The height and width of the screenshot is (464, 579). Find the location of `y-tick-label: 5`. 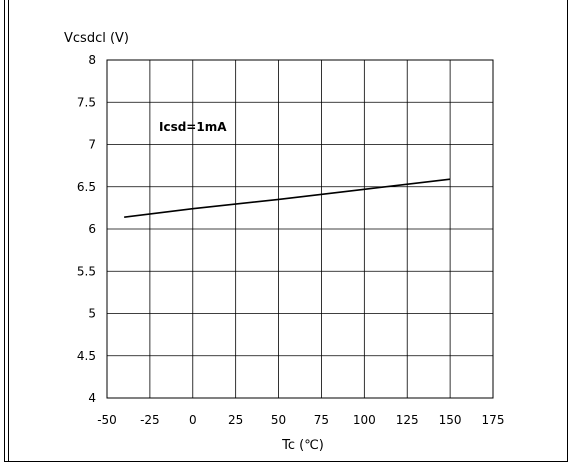

y-tick-label: 5 is located at coordinates (92, 314).